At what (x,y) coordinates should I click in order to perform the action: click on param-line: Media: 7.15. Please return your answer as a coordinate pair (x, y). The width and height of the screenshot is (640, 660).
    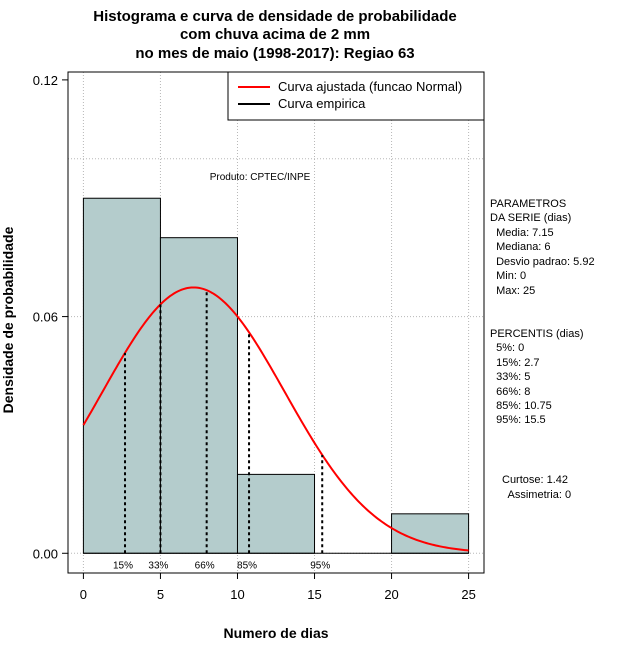
    Looking at the image, I should click on (522, 233).